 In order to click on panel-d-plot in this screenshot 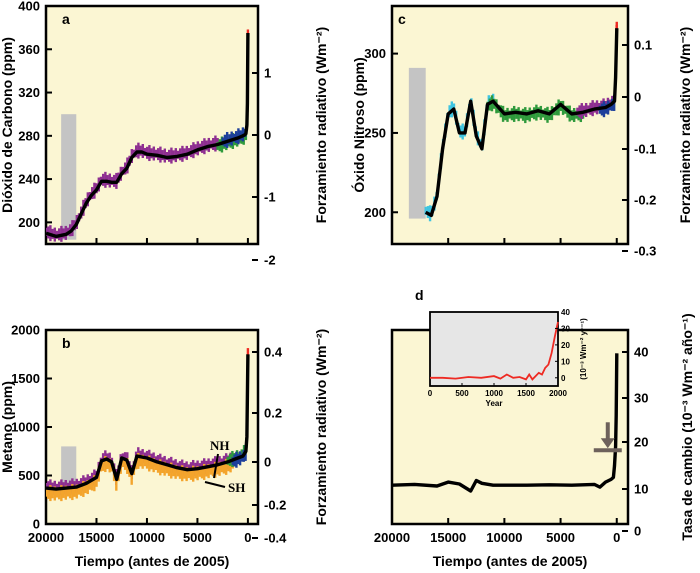, I will do `click(507, 423)`.